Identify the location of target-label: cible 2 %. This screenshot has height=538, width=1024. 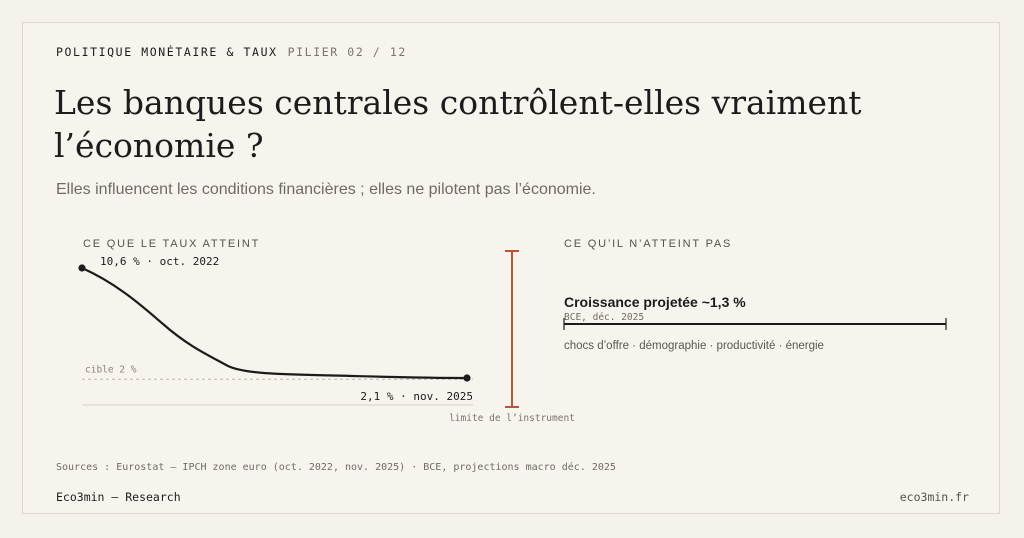
(111, 369).